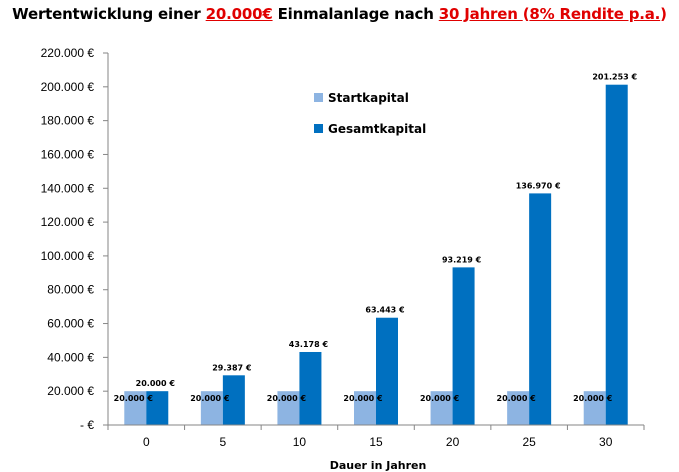  What do you see at coordinates (663, 14) in the screenshot?
I see `title-paren-close: )` at bounding box center [663, 14].